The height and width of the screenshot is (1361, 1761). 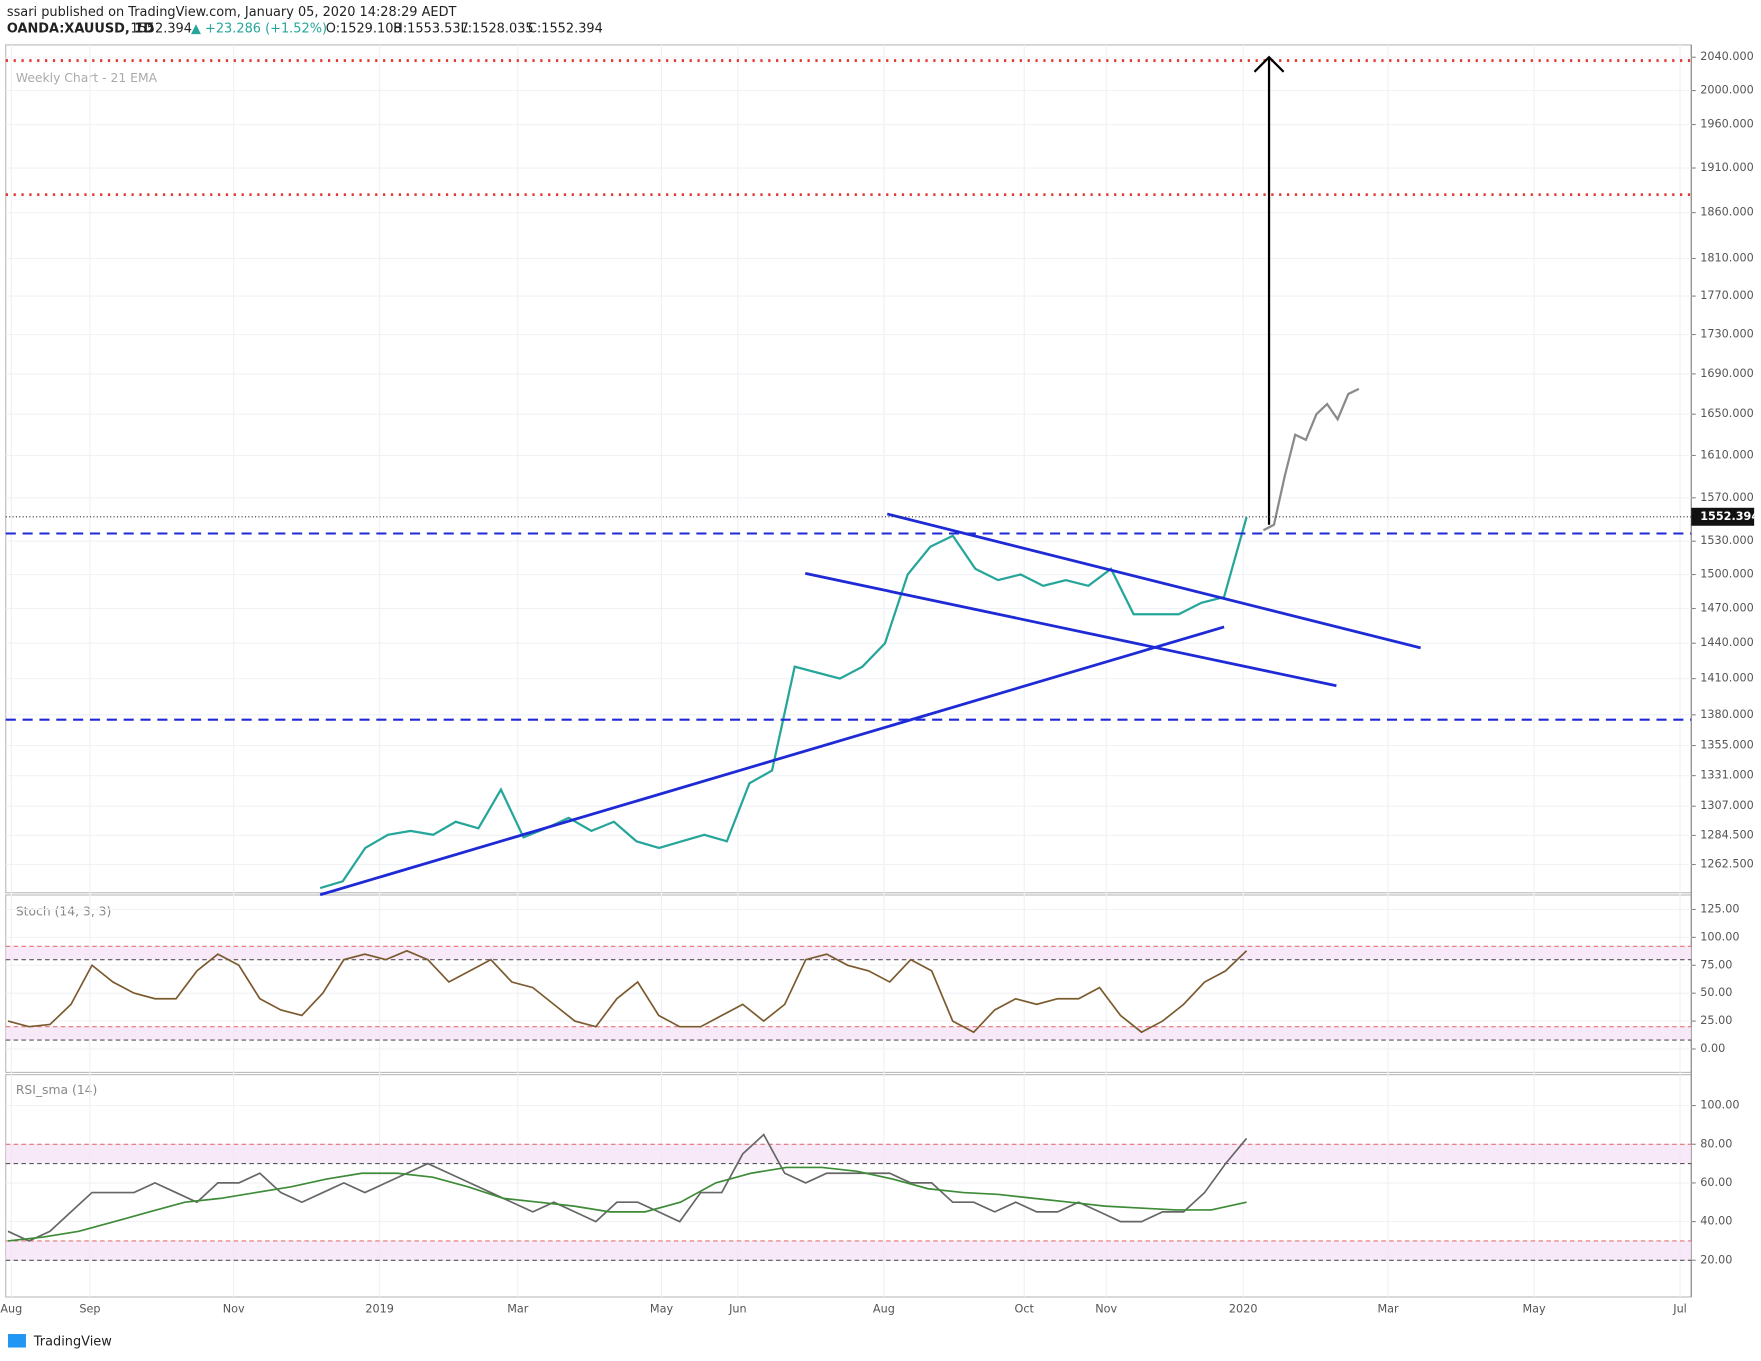 What do you see at coordinates (1719, 908) in the screenshot?
I see `y-tick-label: 125.00` at bounding box center [1719, 908].